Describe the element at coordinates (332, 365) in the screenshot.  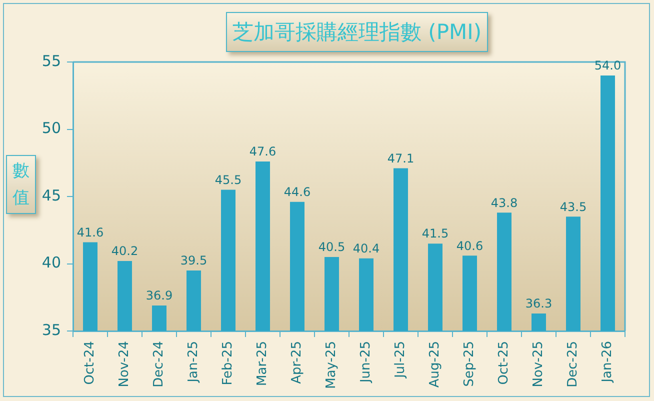
I see `x-tick-label: May-25` at that location.